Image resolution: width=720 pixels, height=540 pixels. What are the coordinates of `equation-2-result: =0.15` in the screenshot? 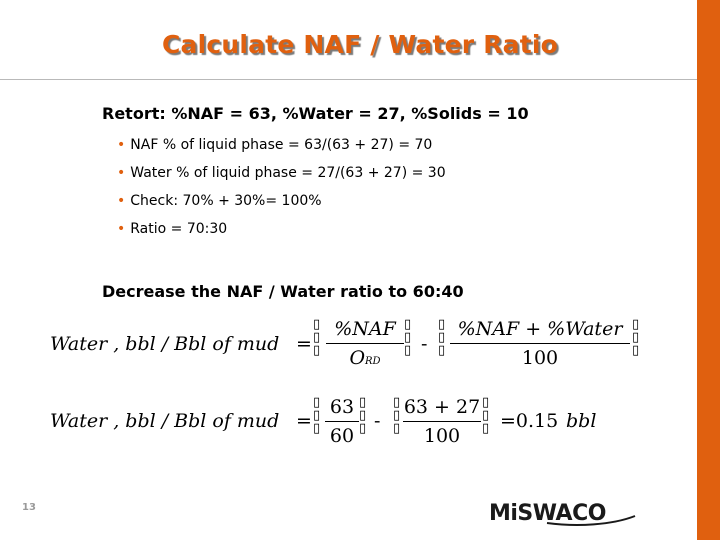 It's located at (529, 421).